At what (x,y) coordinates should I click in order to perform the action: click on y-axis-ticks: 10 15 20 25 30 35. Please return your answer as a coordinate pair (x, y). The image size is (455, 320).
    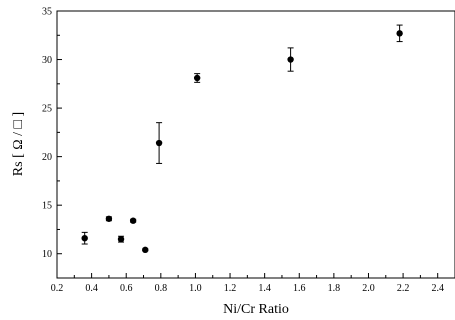
    Looking at the image, I should click on (52, 133).